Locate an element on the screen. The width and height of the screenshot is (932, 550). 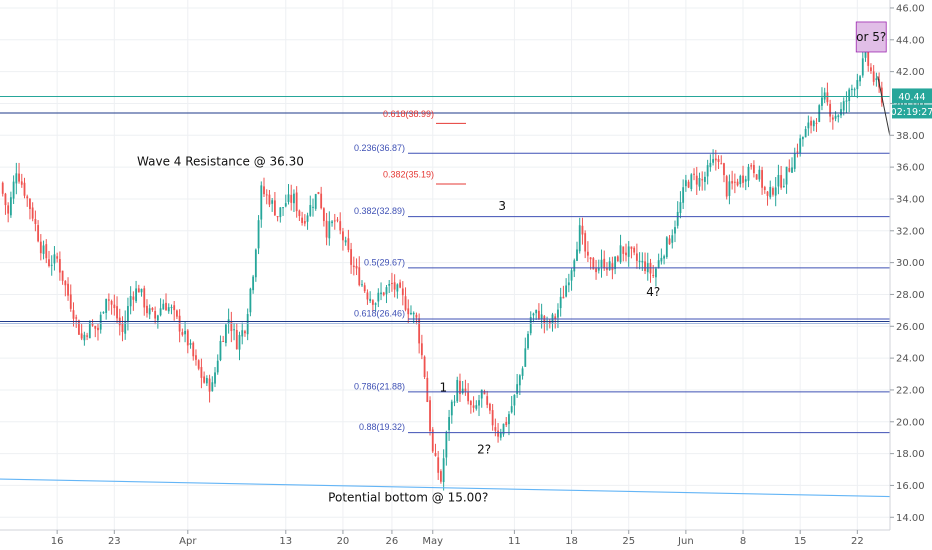
annotation-label: 4? is located at coordinates (653, 292).